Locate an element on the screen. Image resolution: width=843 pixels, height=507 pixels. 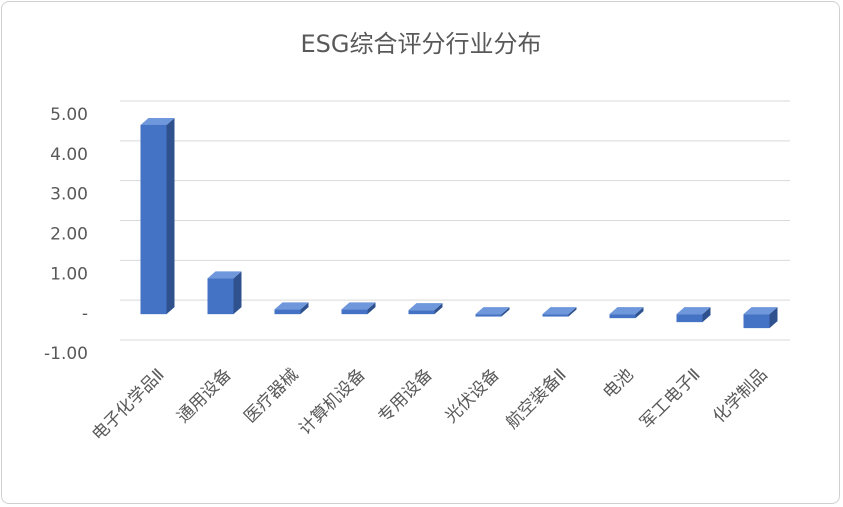
x-tick-label: 电子化学品Ⅱ is located at coordinates (128, 405).